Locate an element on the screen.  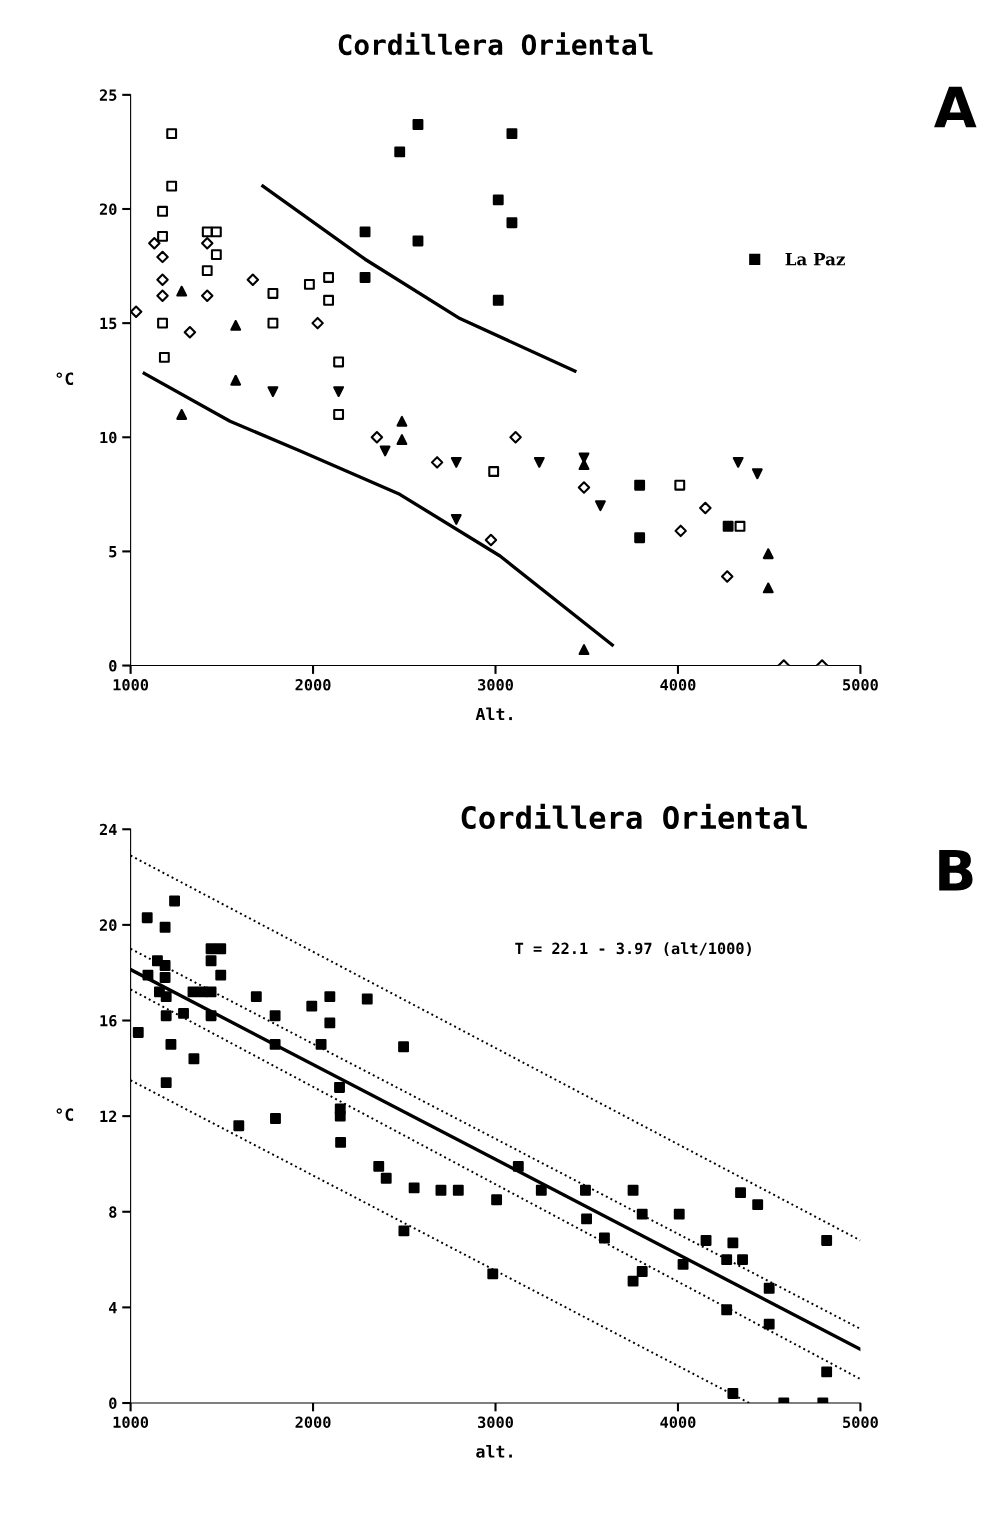
y-tick-label: 16 is located at coordinates (108, 1020).